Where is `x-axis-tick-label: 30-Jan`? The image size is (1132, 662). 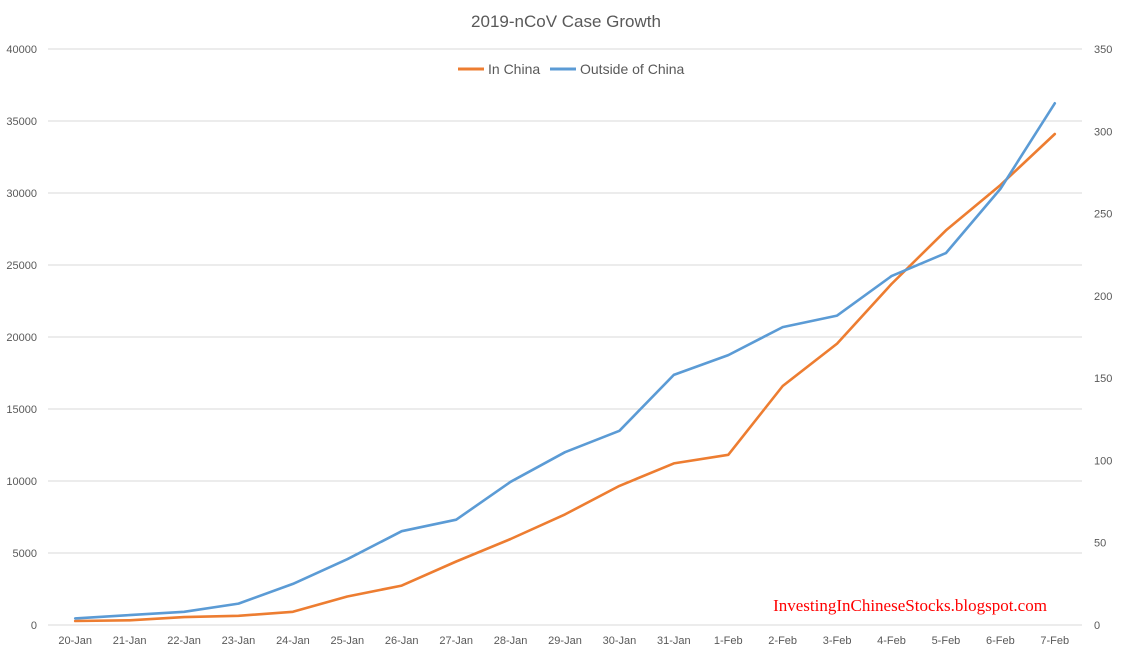 x-axis-tick-label: 30-Jan is located at coordinates (620, 641).